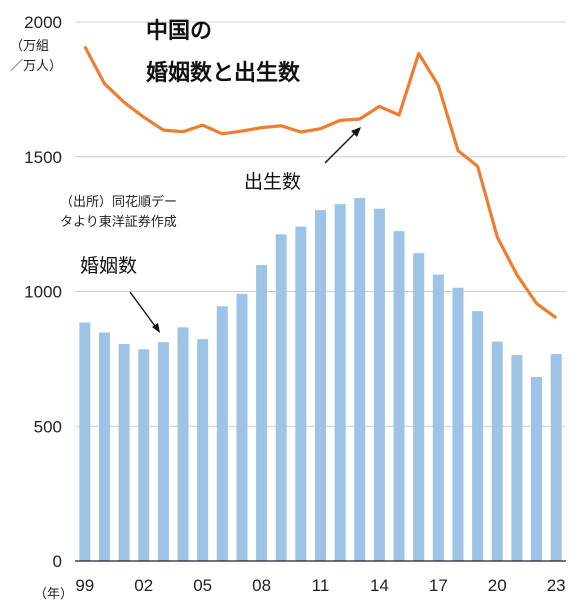  What do you see at coordinates (262, 413) in the screenshot?
I see `bar-2008` at bounding box center [262, 413].